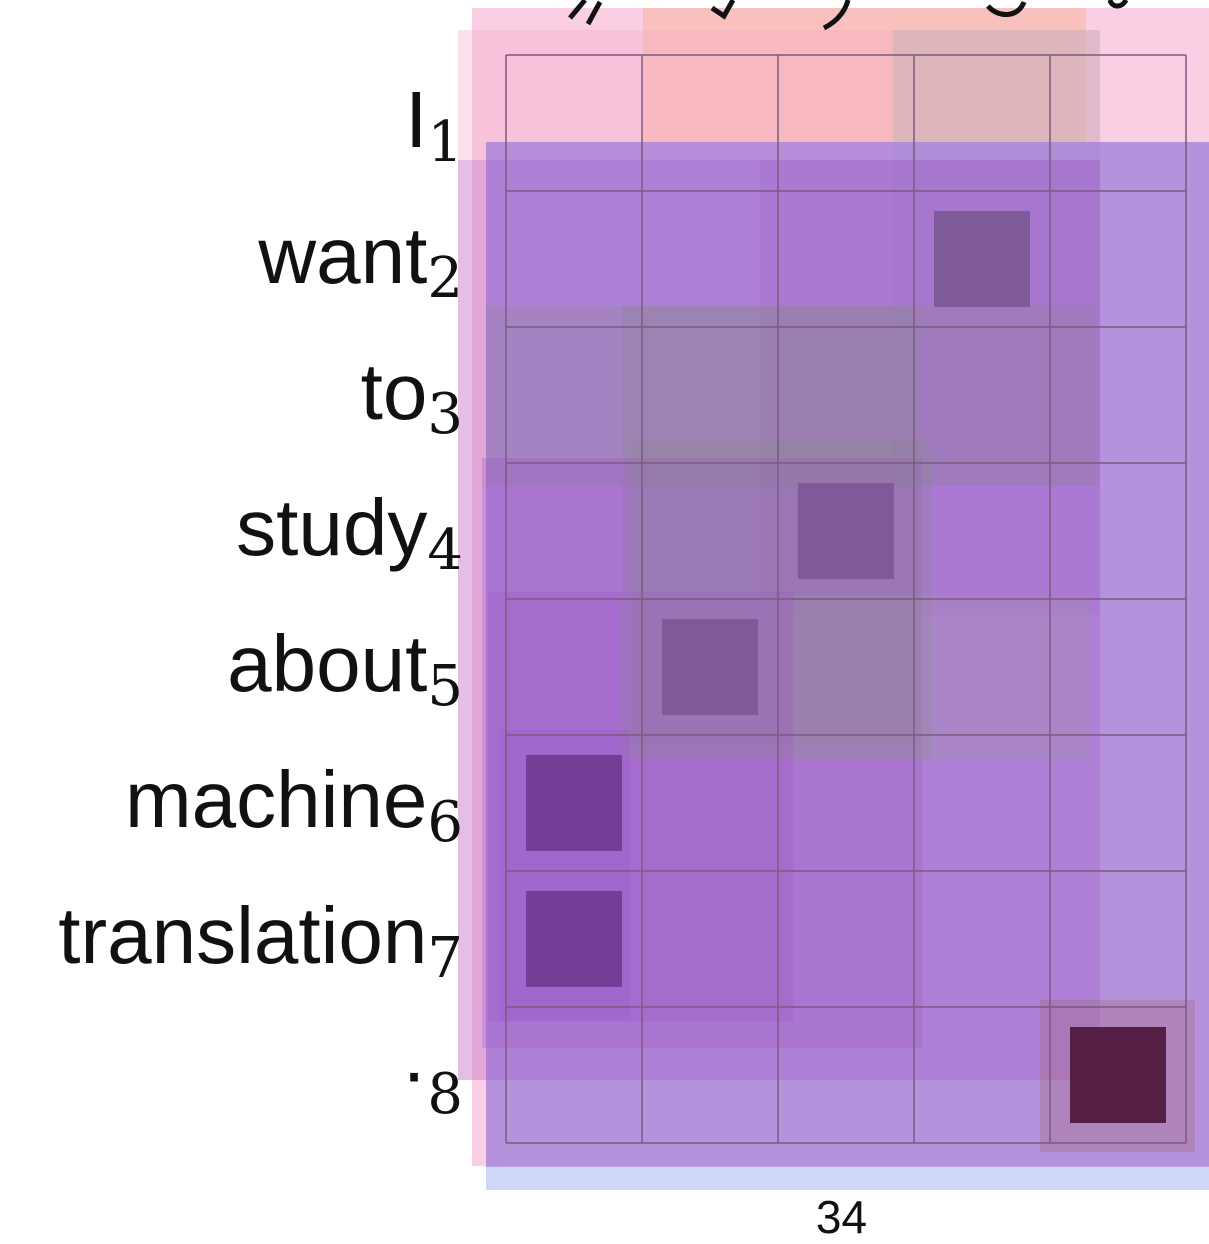 The height and width of the screenshot is (1244, 1209). What do you see at coordinates (242, 935) in the screenshot?
I see `row-label-word: translation` at bounding box center [242, 935].